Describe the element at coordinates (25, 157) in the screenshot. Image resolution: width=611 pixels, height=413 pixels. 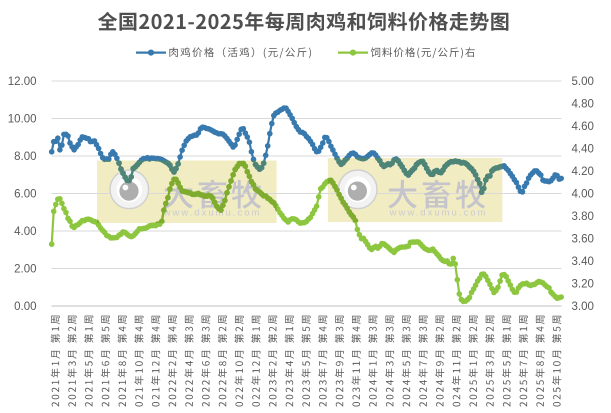
I see `svg-text: 8.00` at that location.